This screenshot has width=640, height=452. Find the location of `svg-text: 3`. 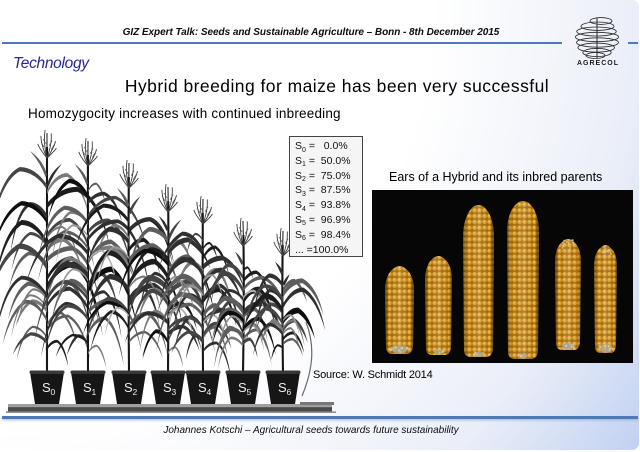

svg-text: 3 is located at coordinates (174, 392).